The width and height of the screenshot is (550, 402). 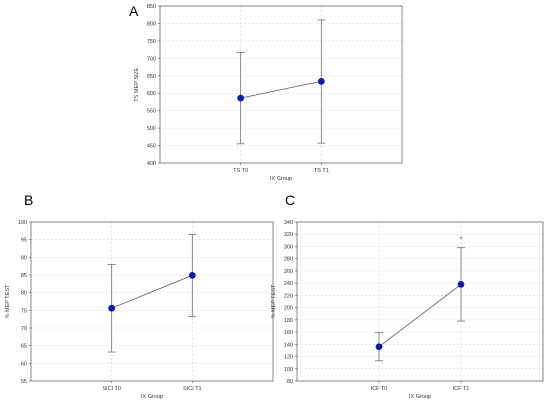 What do you see at coordinates (151, 129) in the screenshot?
I see `y-tick-label: 500` at bounding box center [151, 129].